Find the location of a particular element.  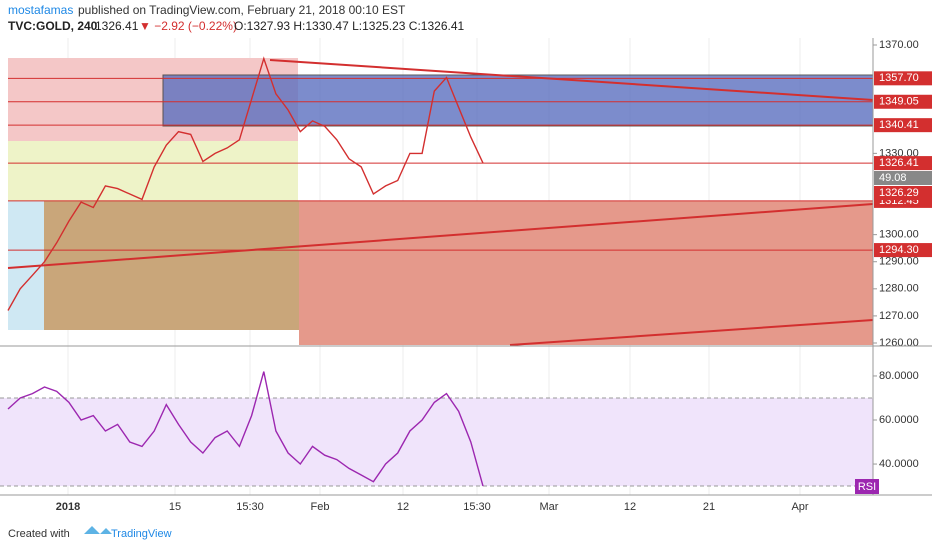

level-label: 1326.29 is located at coordinates (899, 193).